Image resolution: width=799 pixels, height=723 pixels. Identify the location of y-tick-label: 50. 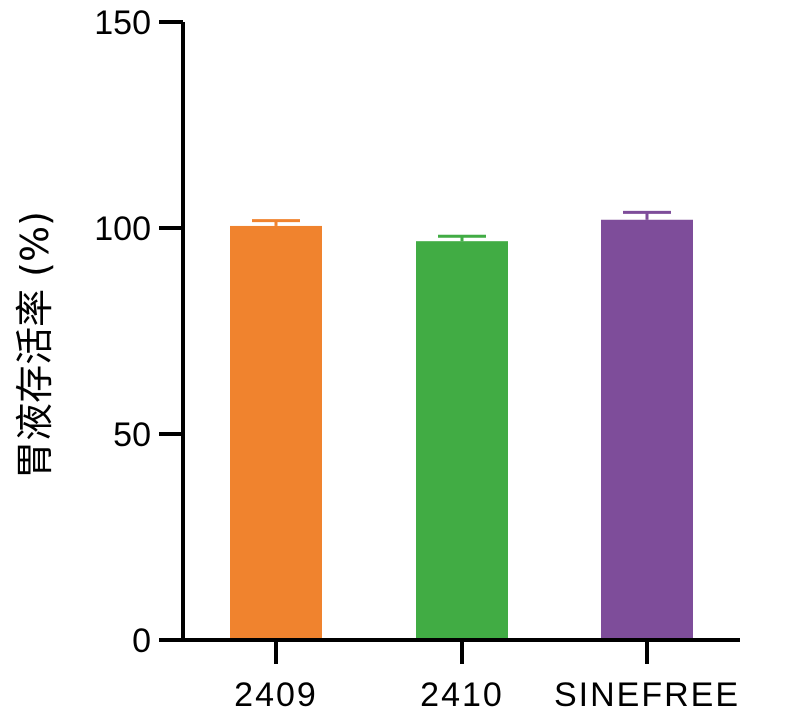
(132, 435).